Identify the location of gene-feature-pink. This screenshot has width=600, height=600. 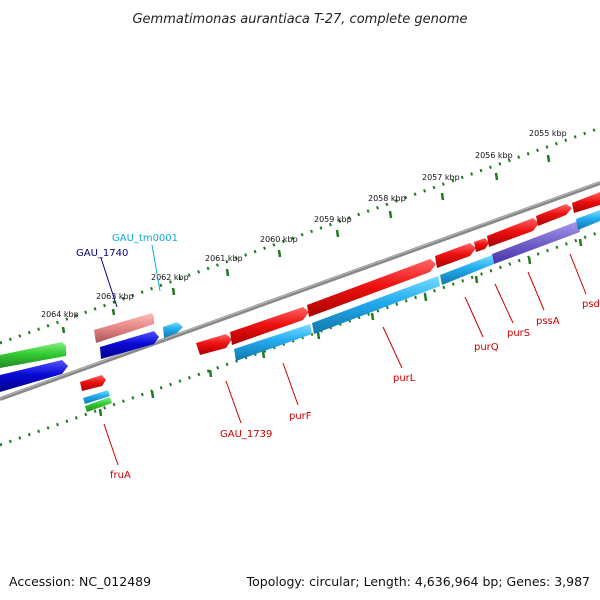
(124, 328).